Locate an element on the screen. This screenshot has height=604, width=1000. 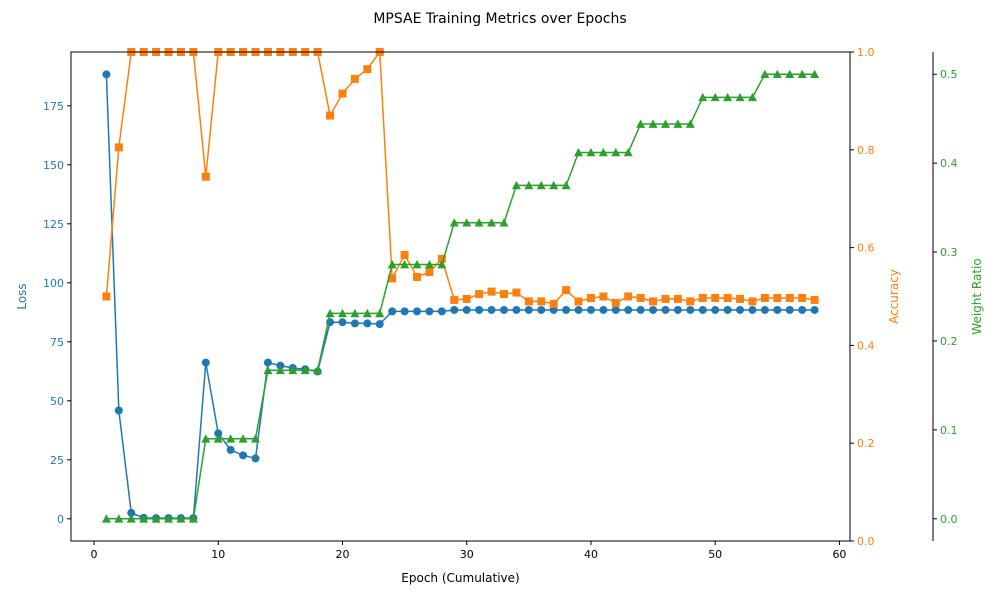
loss-axis-label: Loss is located at coordinates (22, 296).